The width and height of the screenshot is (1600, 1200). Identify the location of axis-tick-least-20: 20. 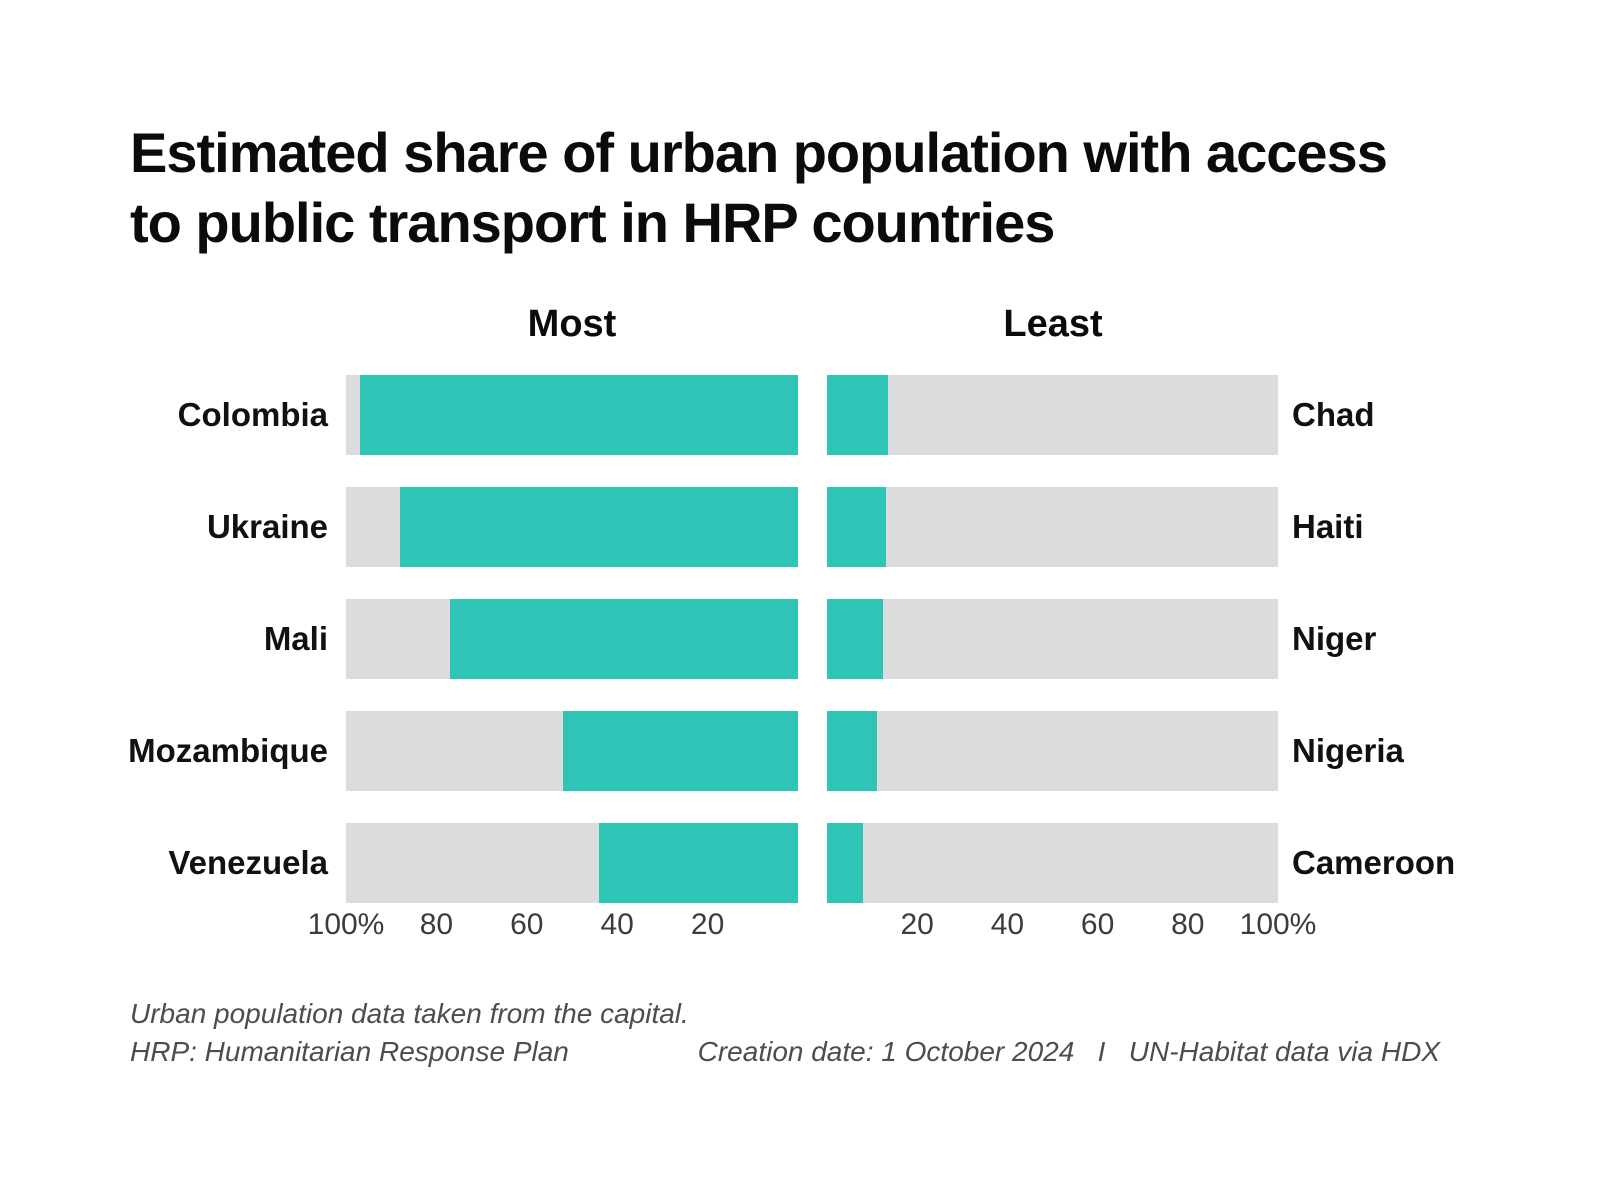
(917, 924).